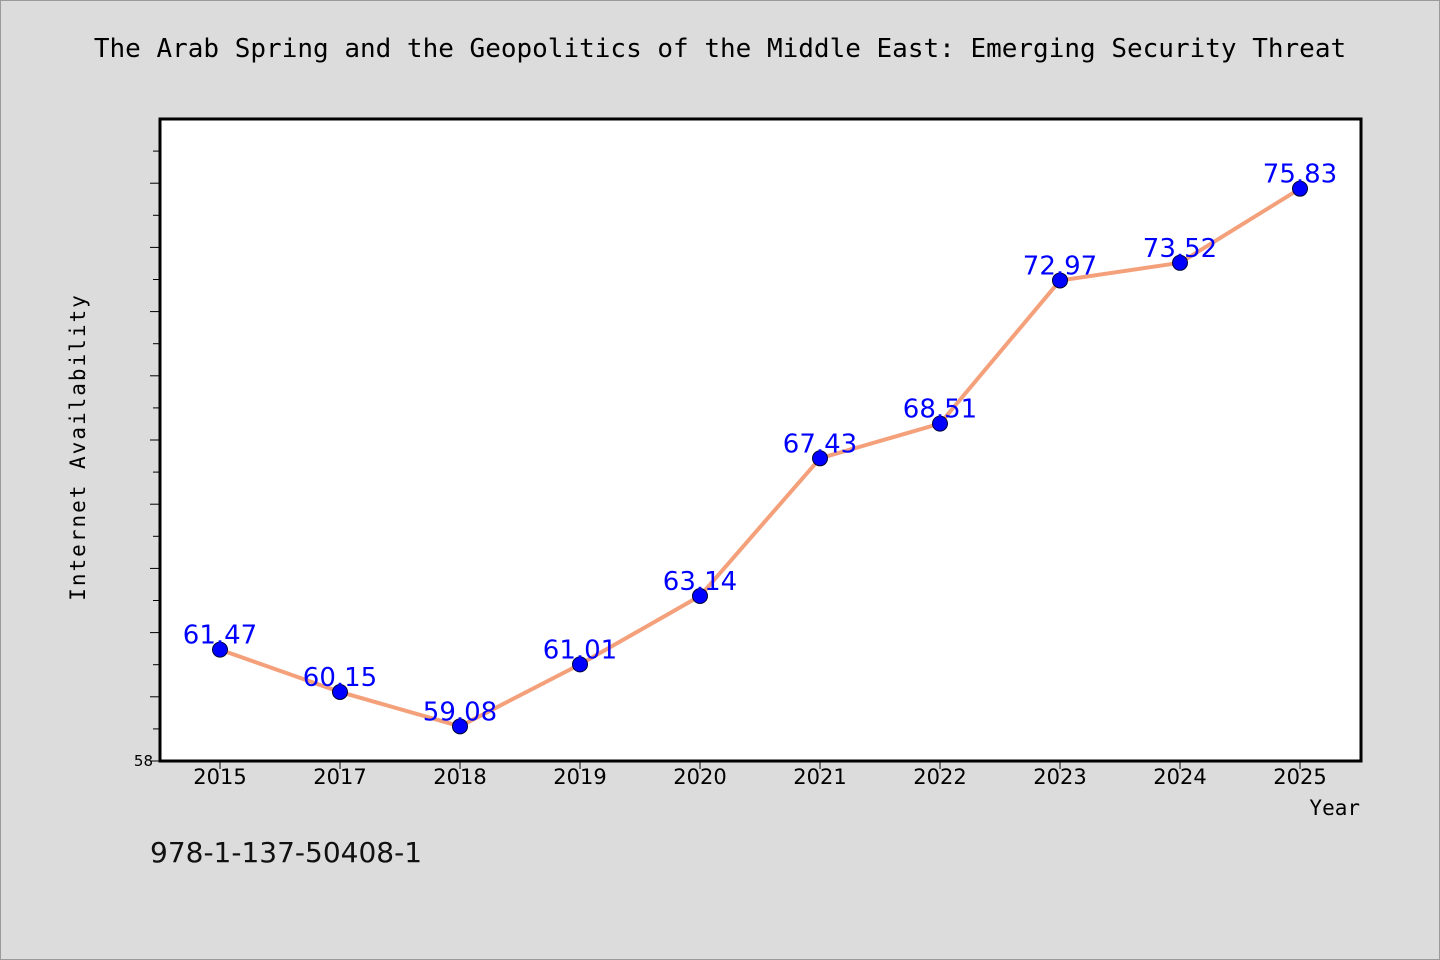  What do you see at coordinates (286, 852) in the screenshot?
I see `isbn-footer: 978-1-137-50408-1` at bounding box center [286, 852].